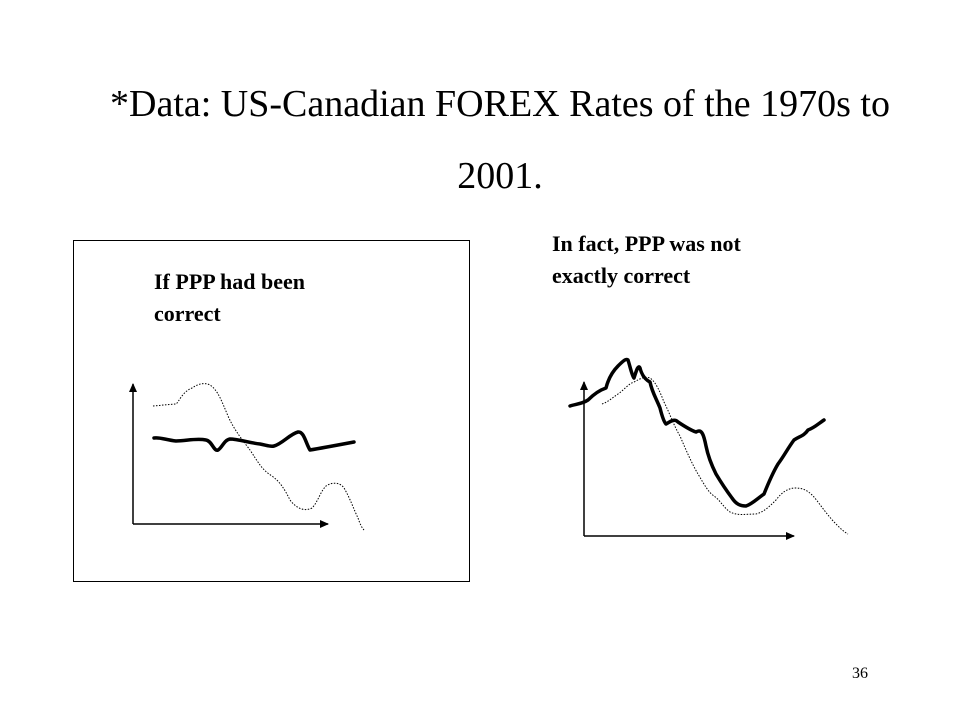 The image size is (960, 720). Describe the element at coordinates (687, 460) in the screenshot. I see `right-axes` at that location.